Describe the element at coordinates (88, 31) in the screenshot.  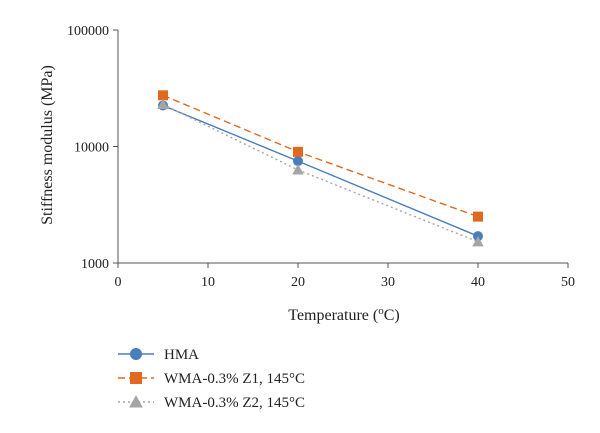
I see `y-tick-label: 100000` at that location.